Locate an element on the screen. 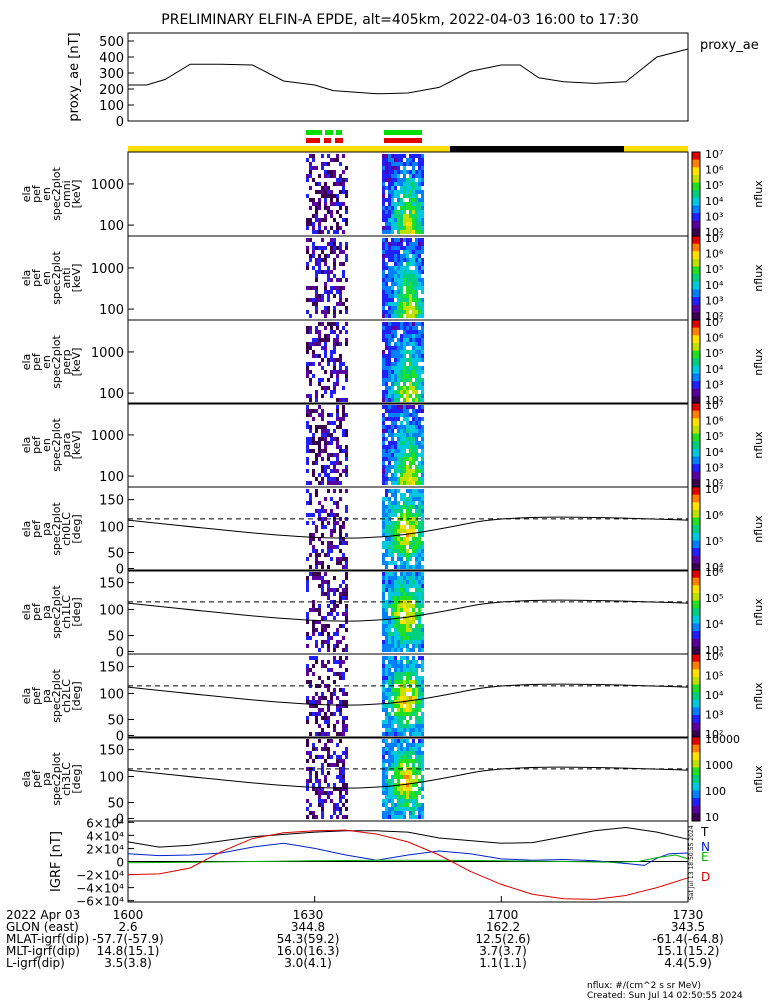  spec-ytick-label: 0 is located at coordinates (120, 736).